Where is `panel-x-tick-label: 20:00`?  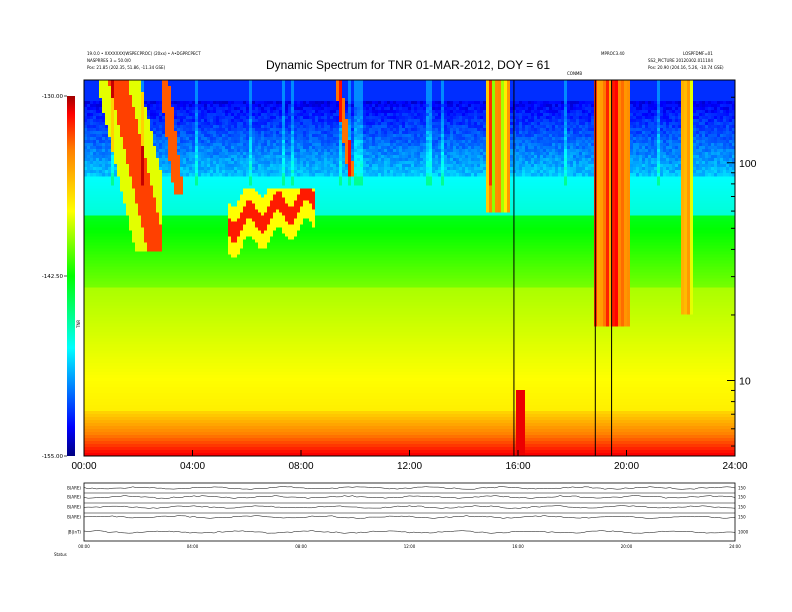 panel-x-tick-label: 20:00 is located at coordinates (627, 546).